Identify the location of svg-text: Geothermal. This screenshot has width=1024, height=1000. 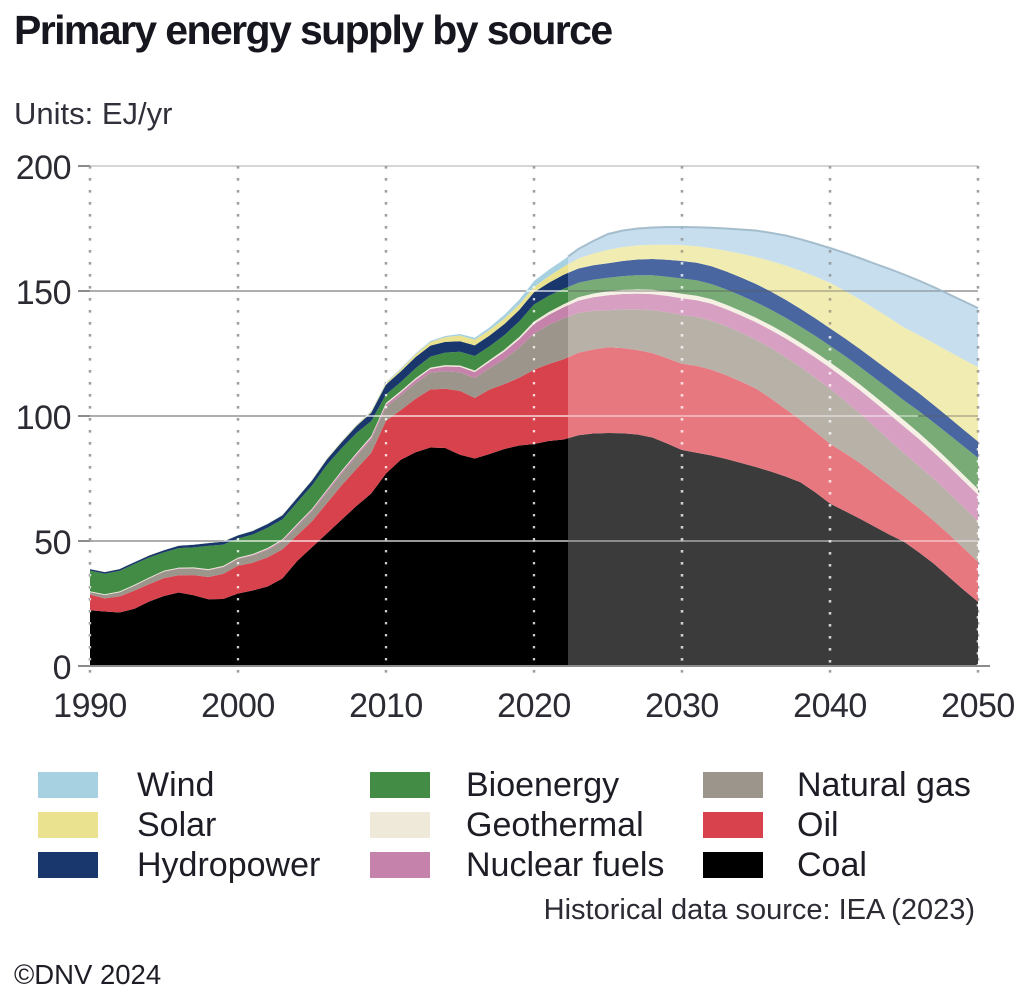
(555, 825).